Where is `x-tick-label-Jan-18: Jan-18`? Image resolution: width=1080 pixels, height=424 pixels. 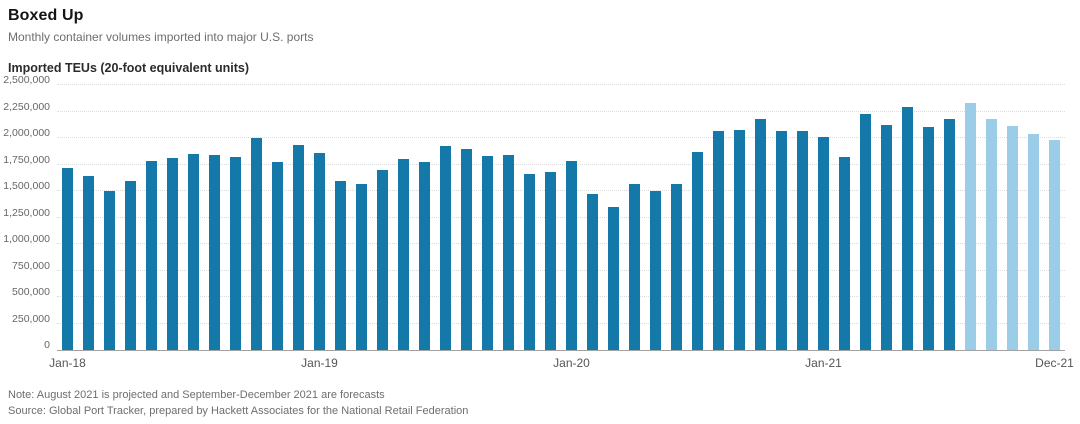 x-tick-label-Jan-18: Jan-18 is located at coordinates (67, 363).